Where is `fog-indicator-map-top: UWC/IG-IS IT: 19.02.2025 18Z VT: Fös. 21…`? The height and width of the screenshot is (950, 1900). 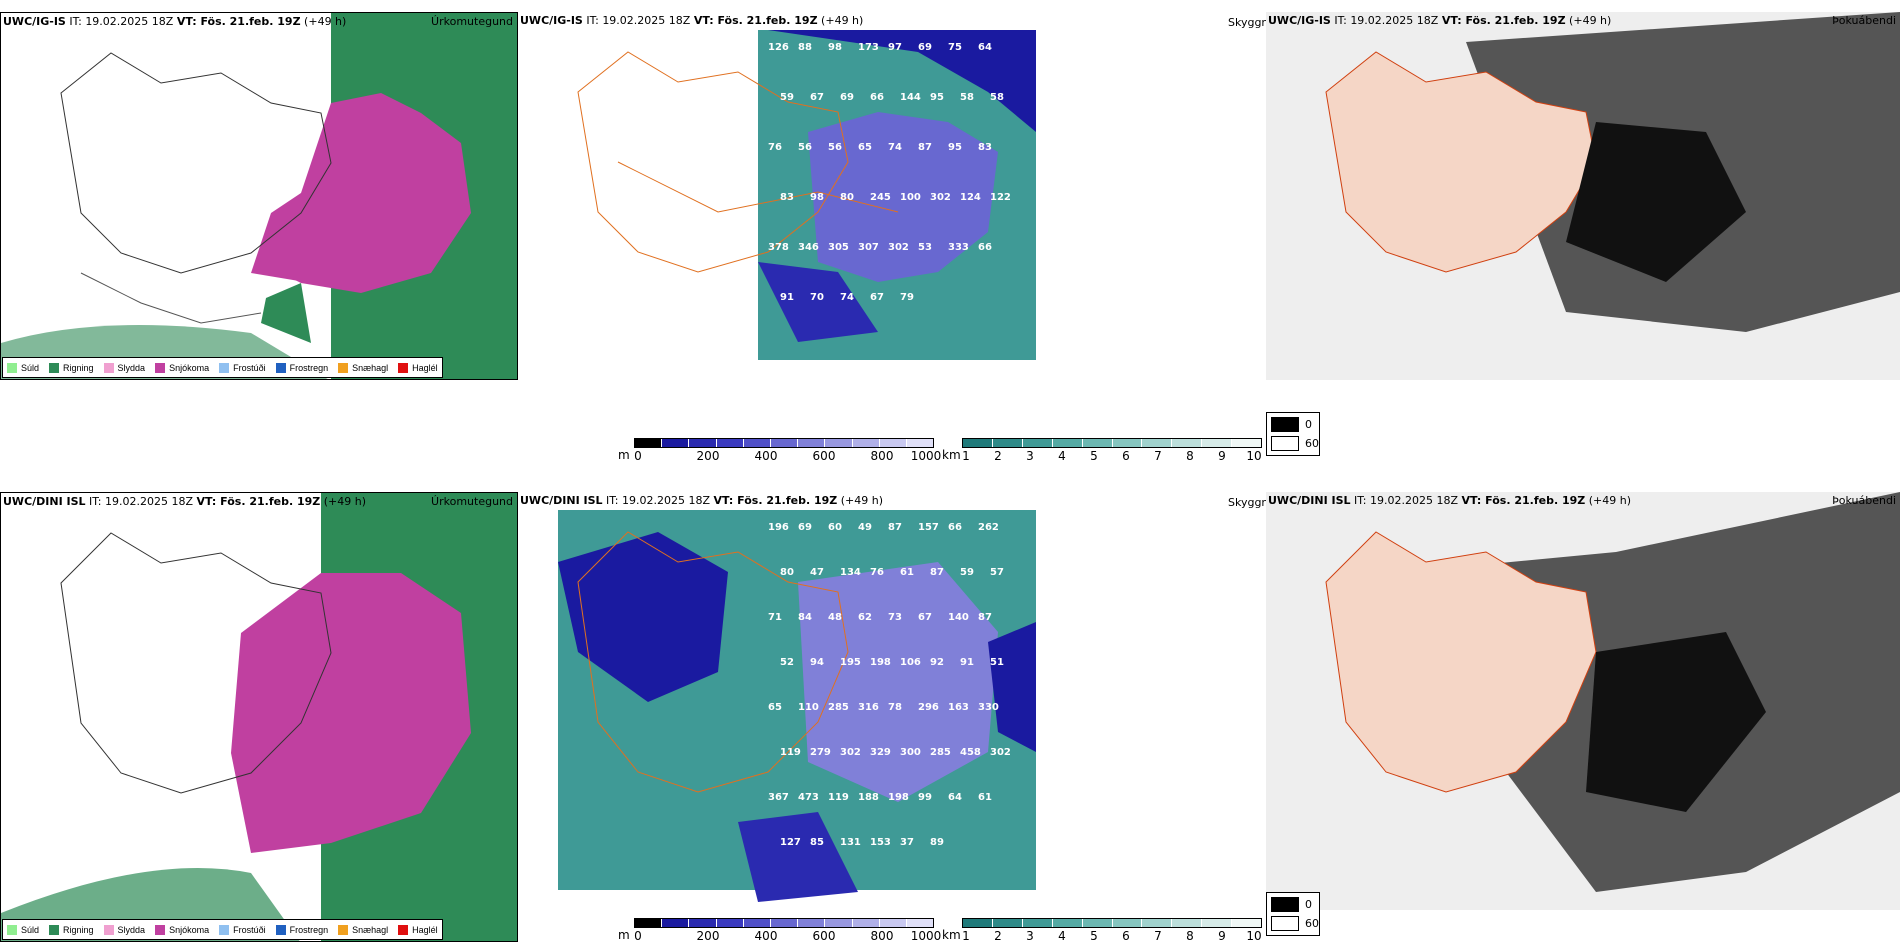
fog-indicator-map-top: UWC/IG-IS IT: 19.02.2025 18Z VT: Fös. 21… is located at coordinates (1583, 196).